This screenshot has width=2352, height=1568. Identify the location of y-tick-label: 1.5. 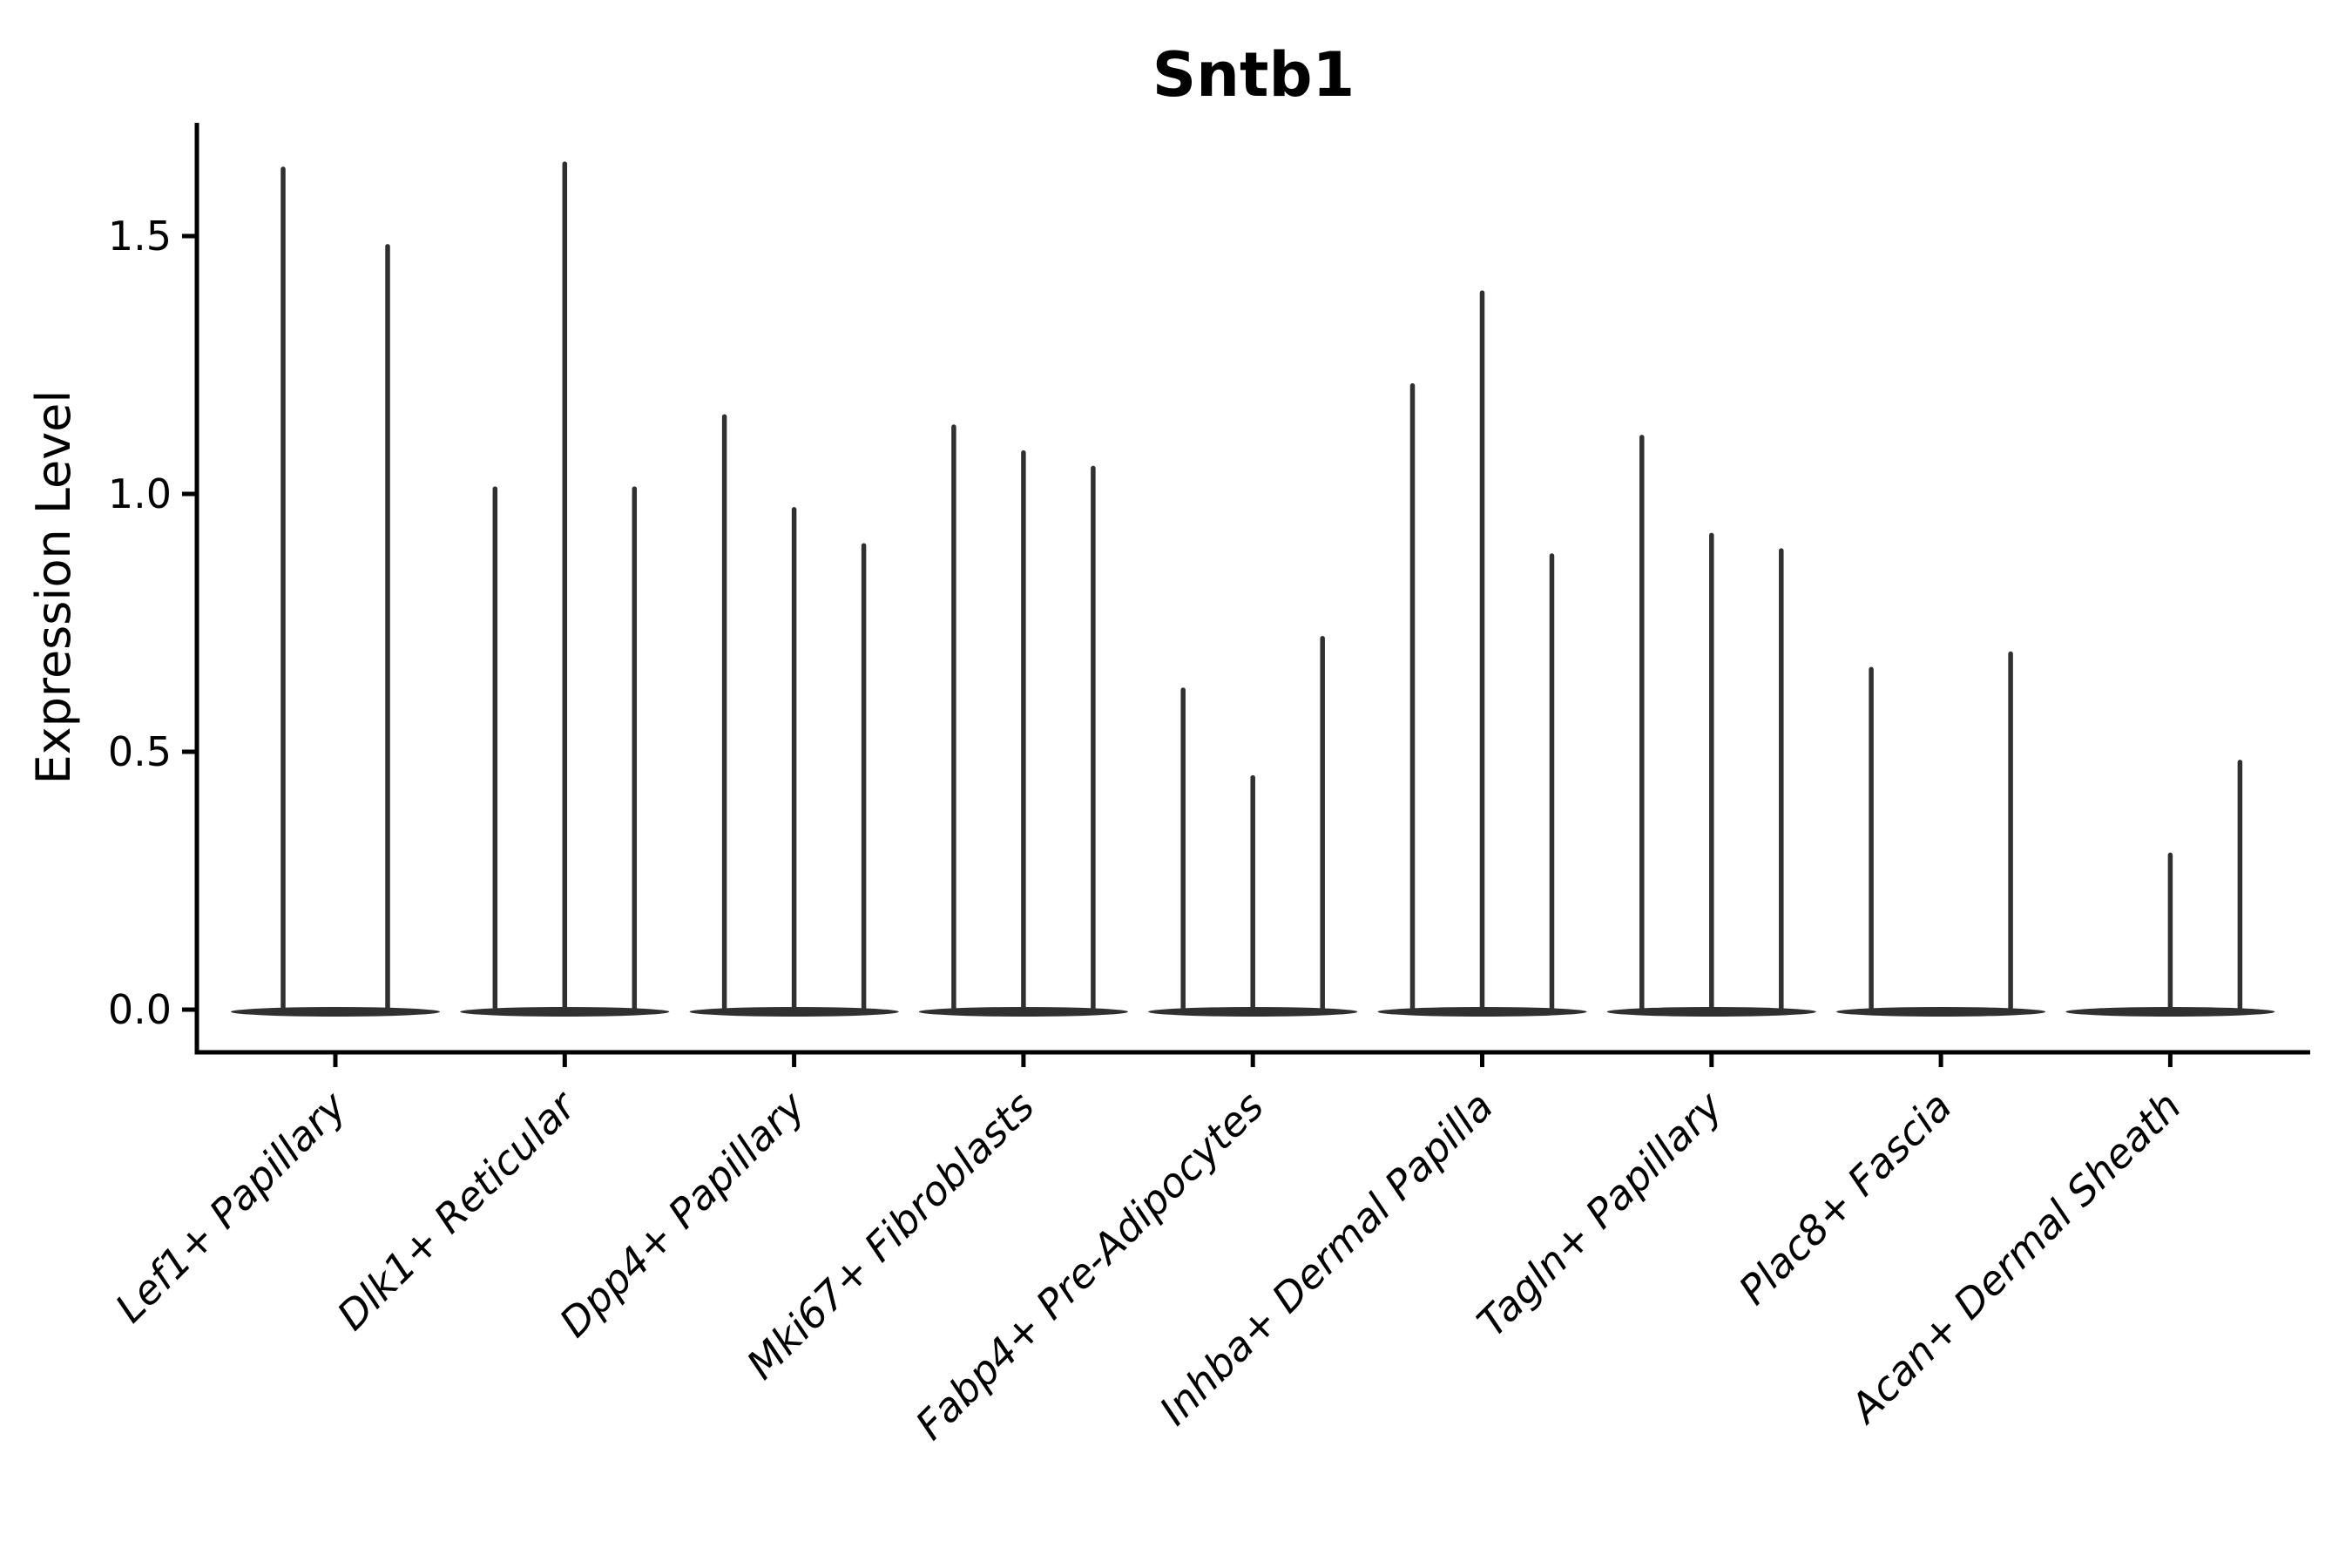
(140, 236).